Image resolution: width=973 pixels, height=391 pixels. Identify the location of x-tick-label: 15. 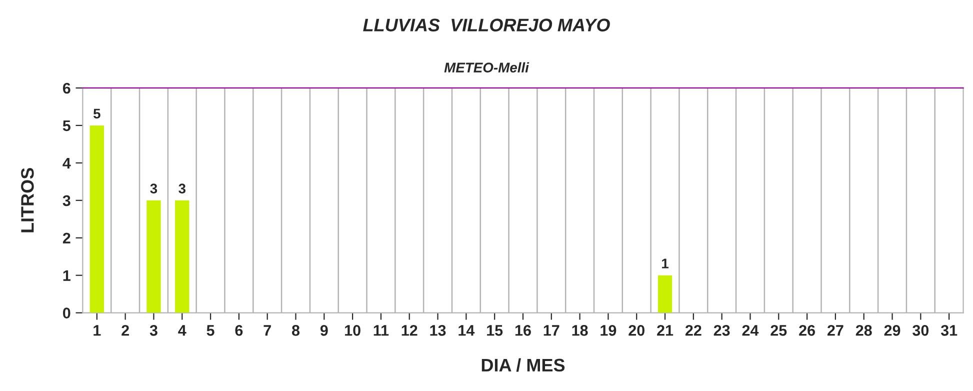
(495, 330).